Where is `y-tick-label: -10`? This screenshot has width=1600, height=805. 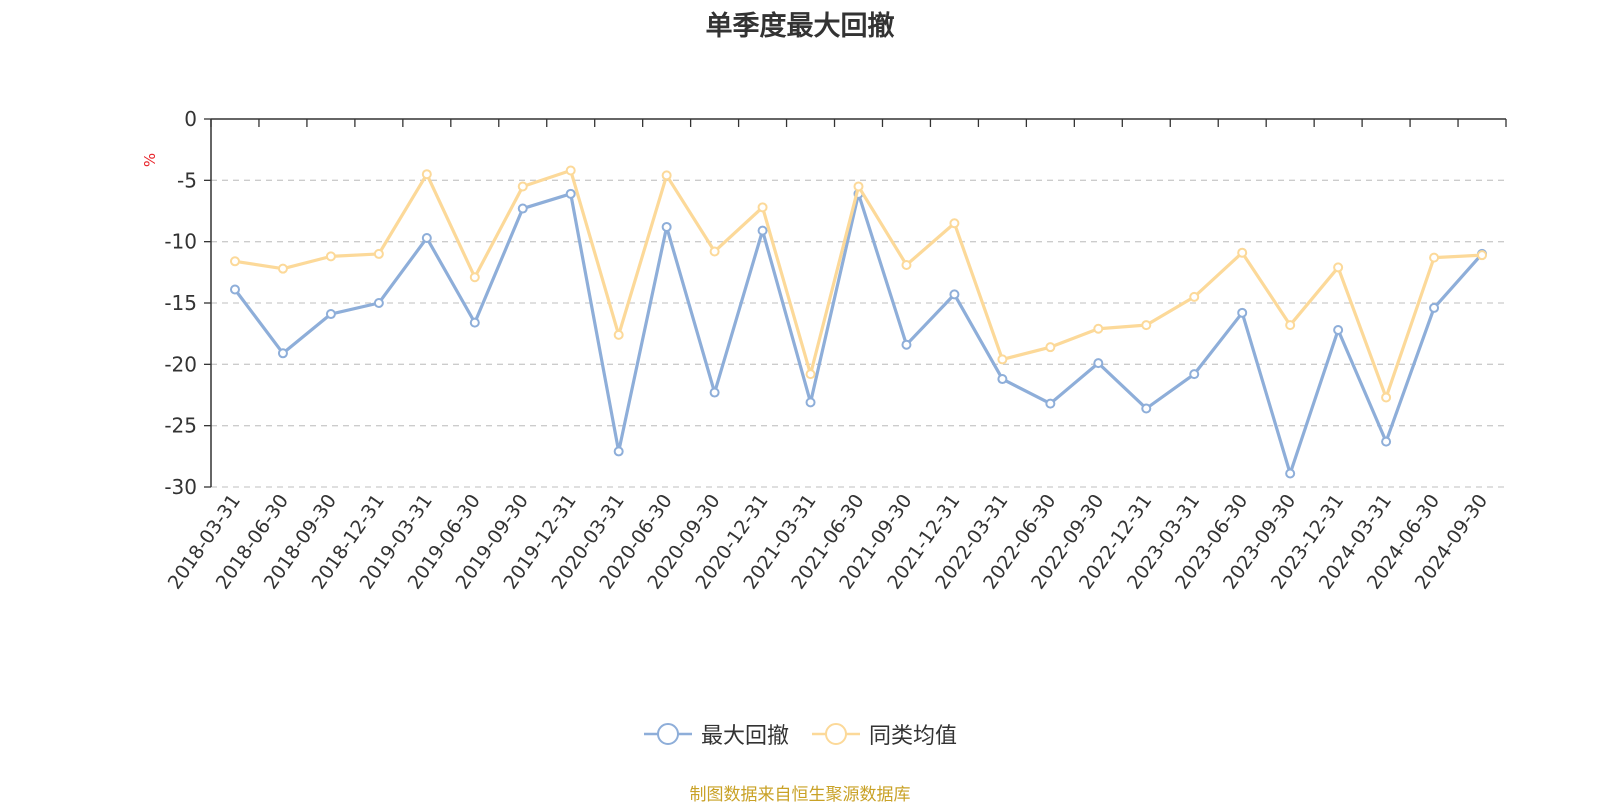
y-tick-label: -10 is located at coordinates (180, 242).